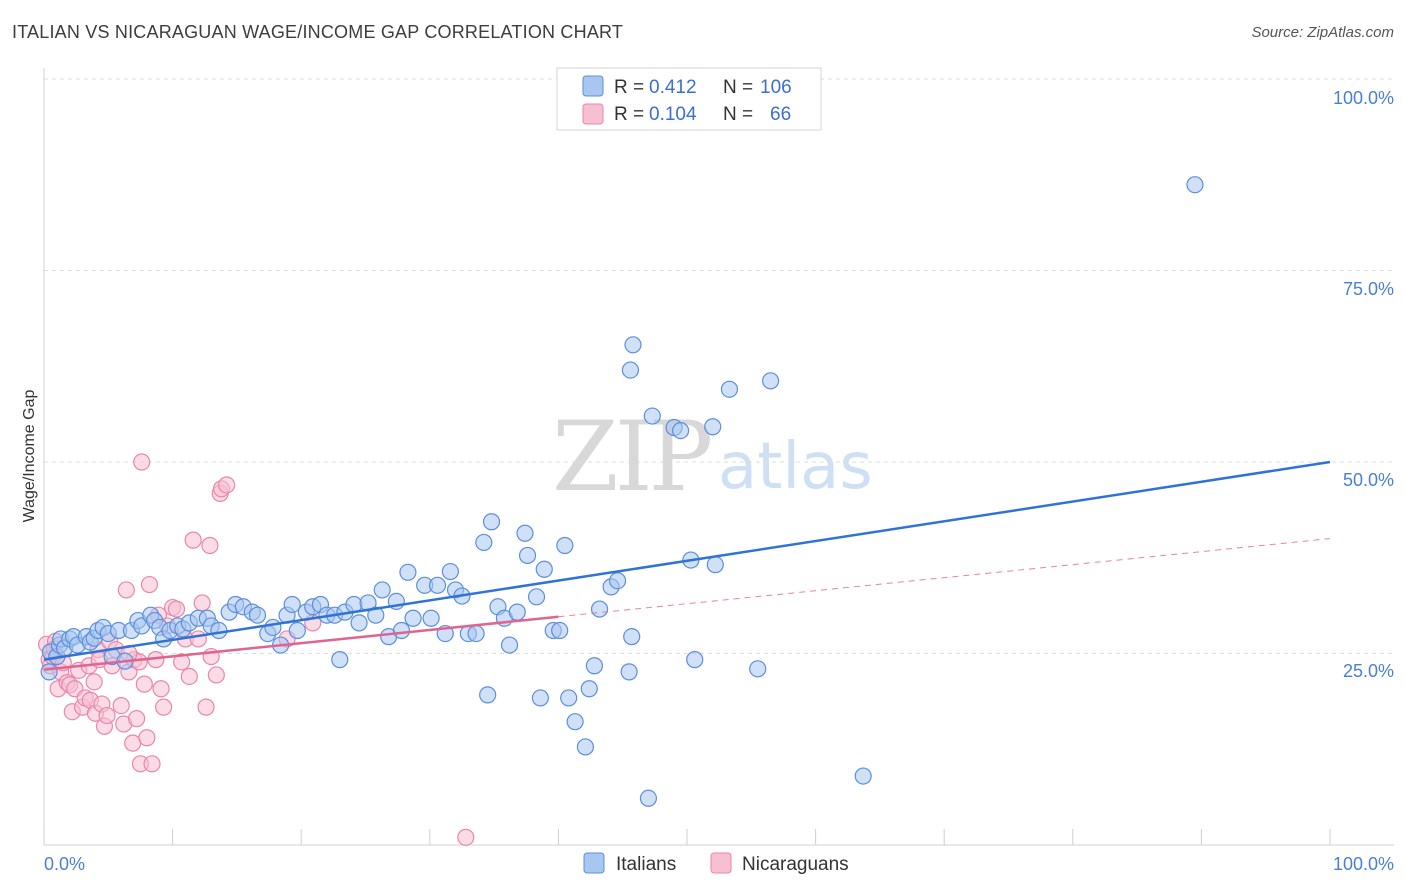 The image size is (1406, 892). What do you see at coordinates (629, 87) in the screenshot?
I see `legend-r-label-italians: R =` at bounding box center [629, 87].